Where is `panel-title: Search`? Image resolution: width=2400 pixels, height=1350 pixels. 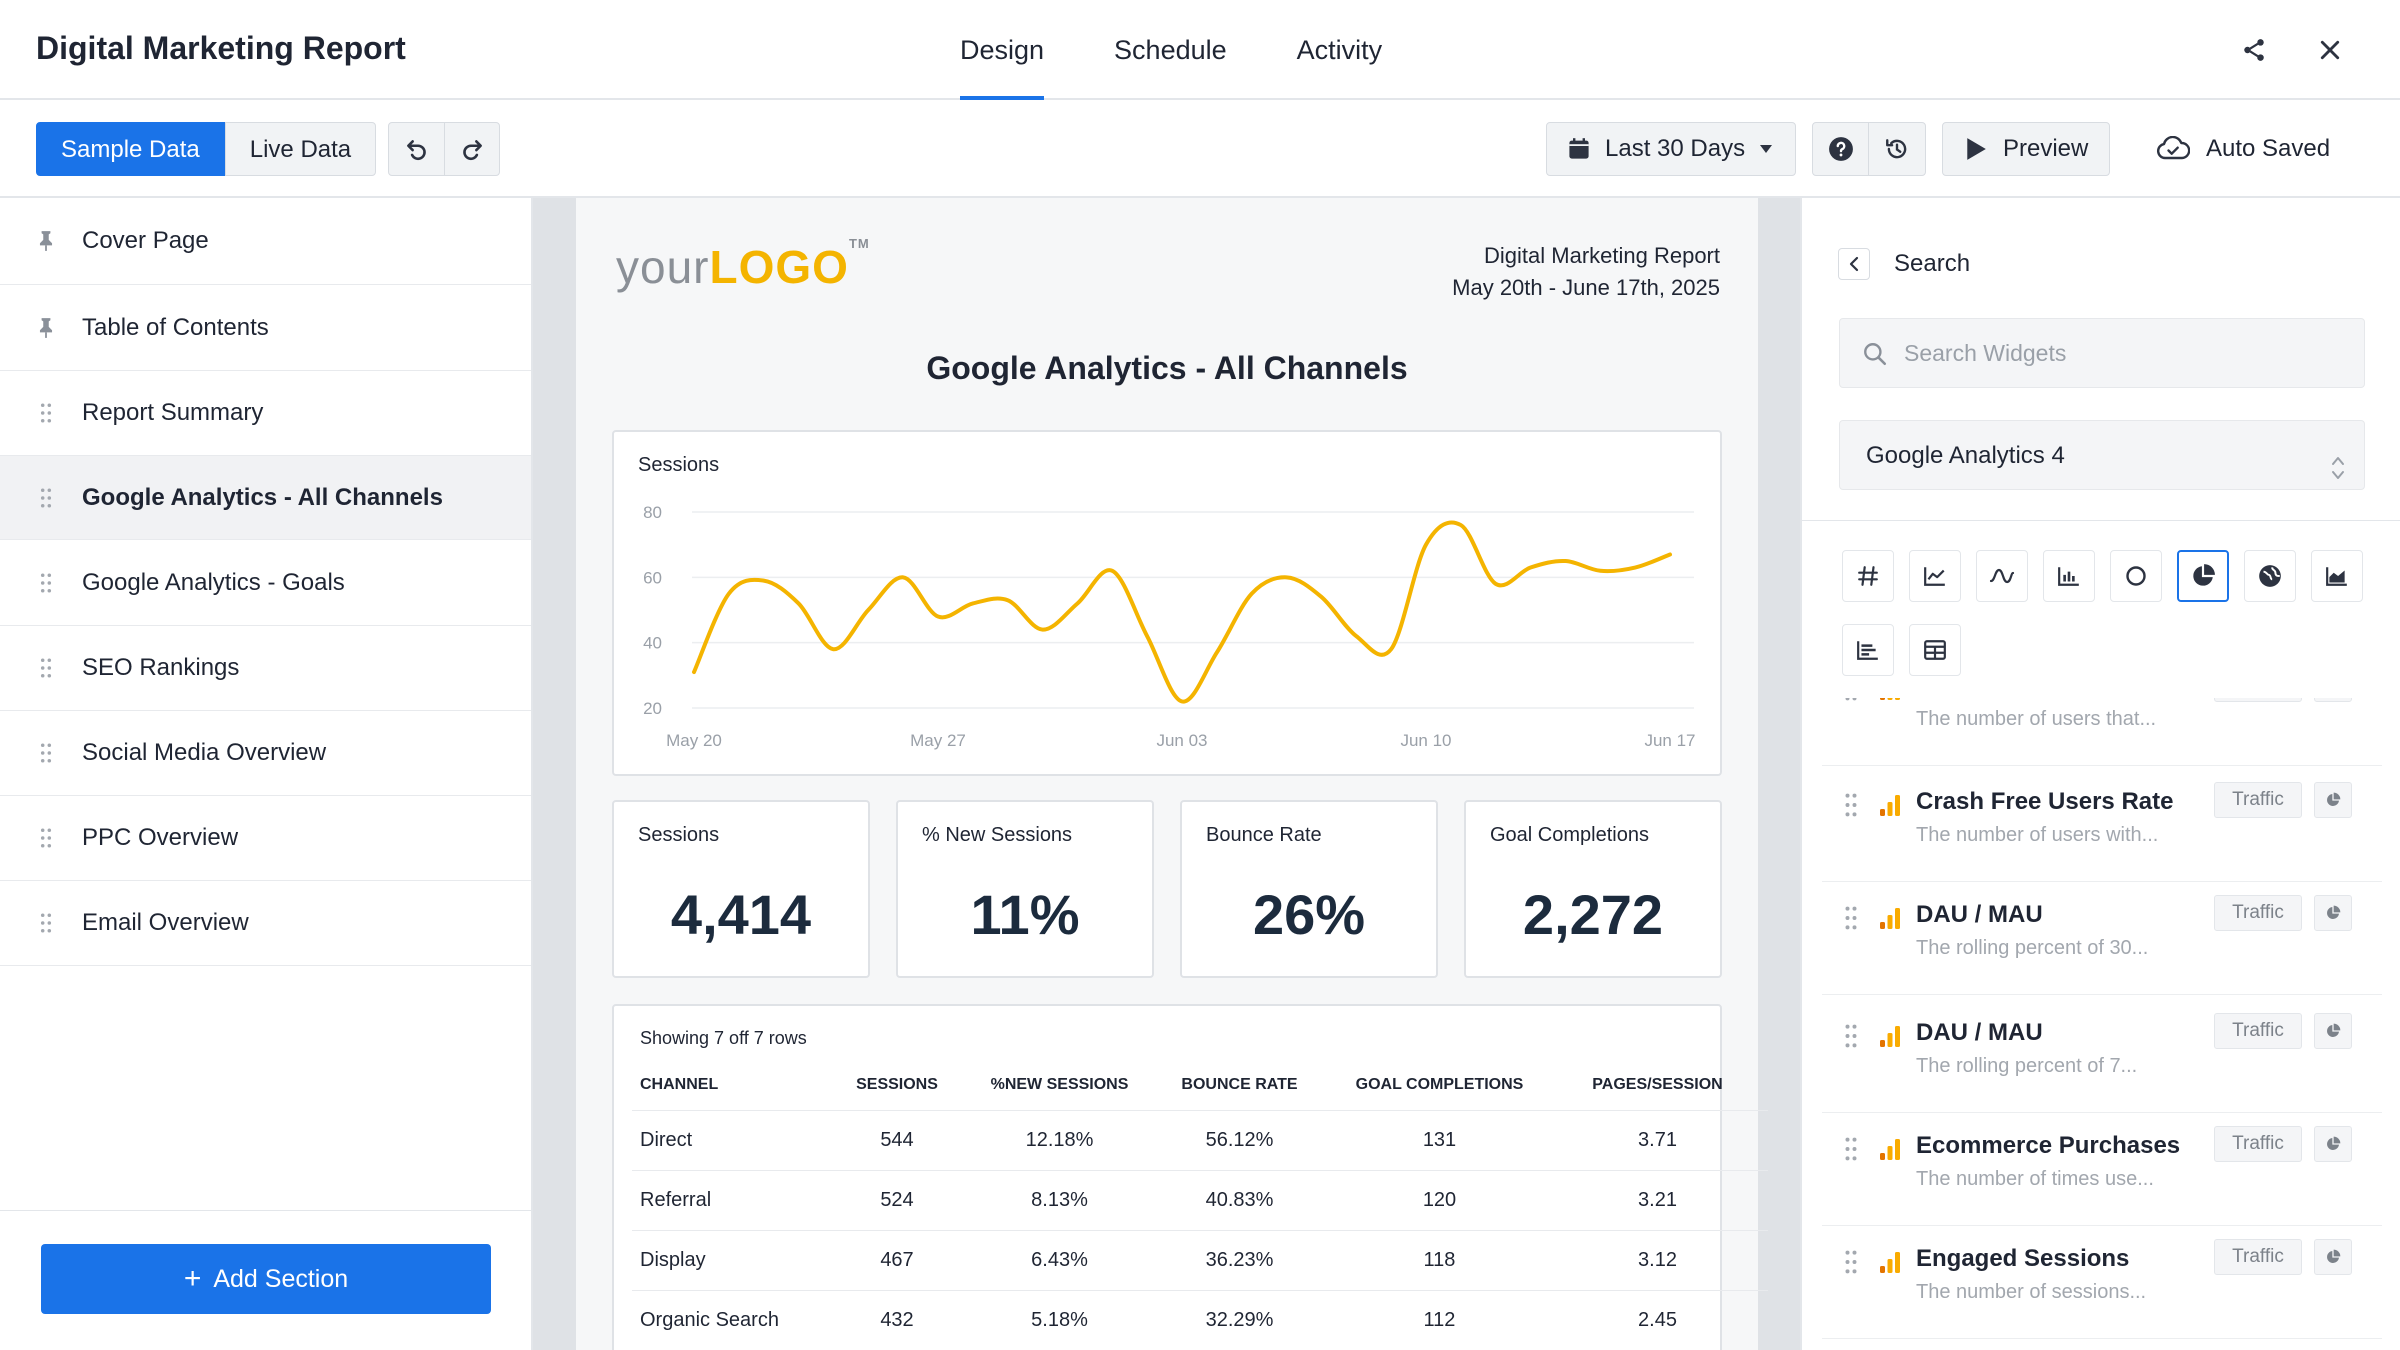 panel-title: Search is located at coordinates (1932, 263).